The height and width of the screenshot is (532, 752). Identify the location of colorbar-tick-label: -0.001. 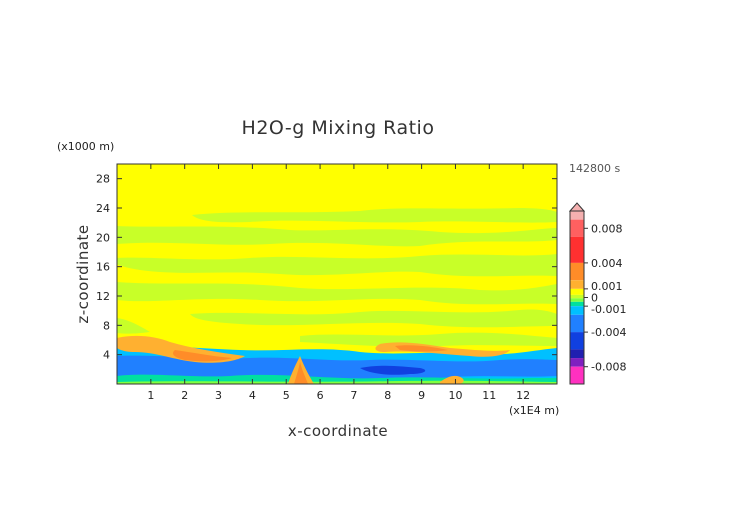
(608, 309).